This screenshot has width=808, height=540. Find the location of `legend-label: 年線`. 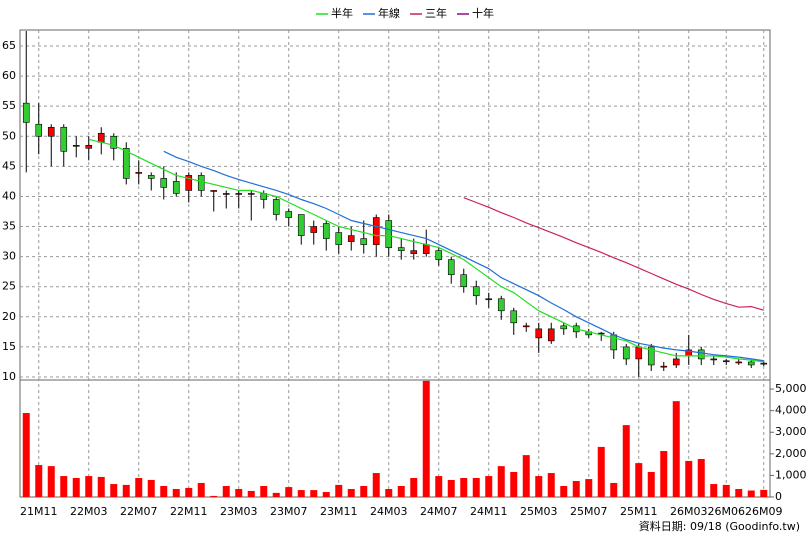

legend-label: 年線 is located at coordinates (389, 13).